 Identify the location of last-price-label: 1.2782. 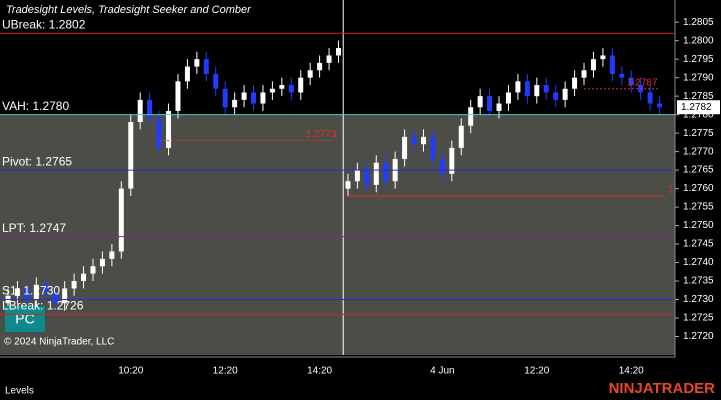
(696, 107).